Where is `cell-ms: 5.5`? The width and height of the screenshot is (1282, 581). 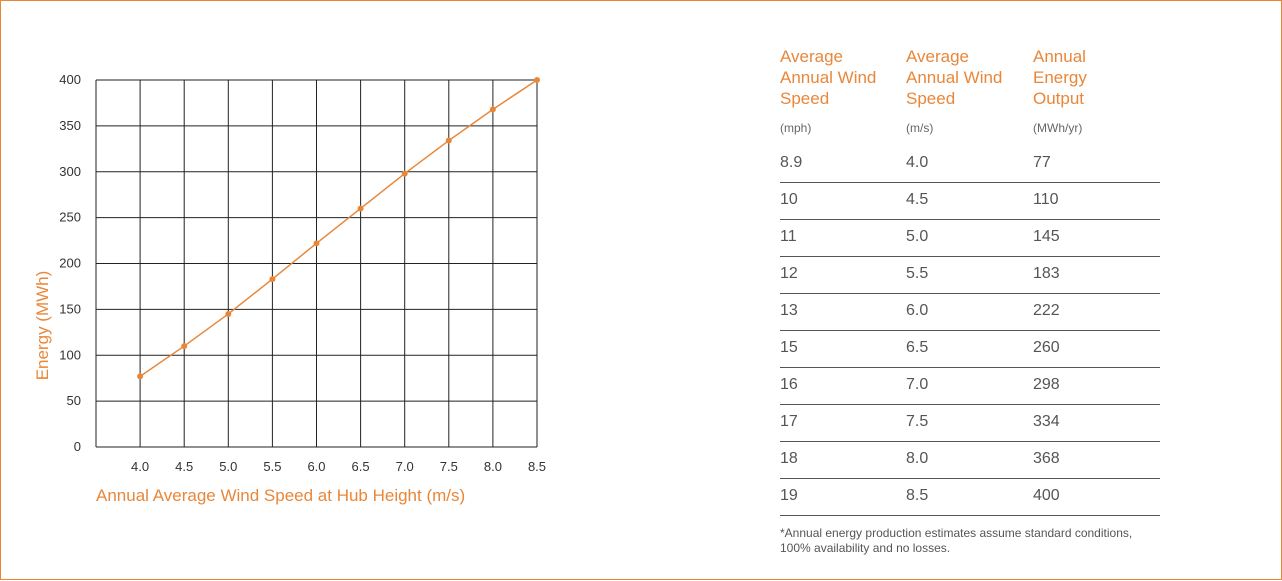 cell-ms: 5.5 is located at coordinates (917, 273).